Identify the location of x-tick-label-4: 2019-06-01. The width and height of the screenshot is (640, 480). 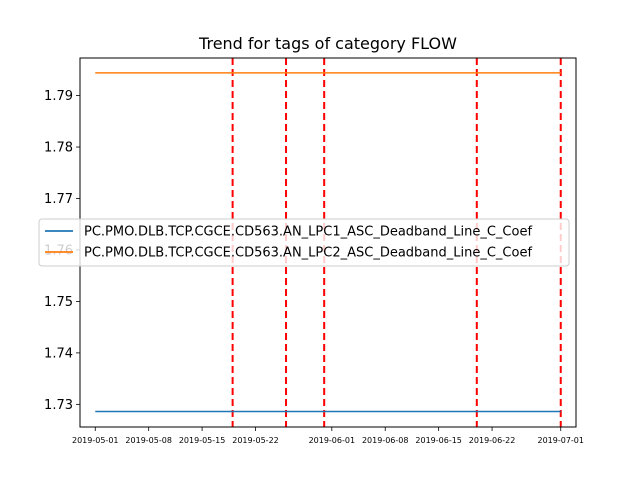
(332, 440).